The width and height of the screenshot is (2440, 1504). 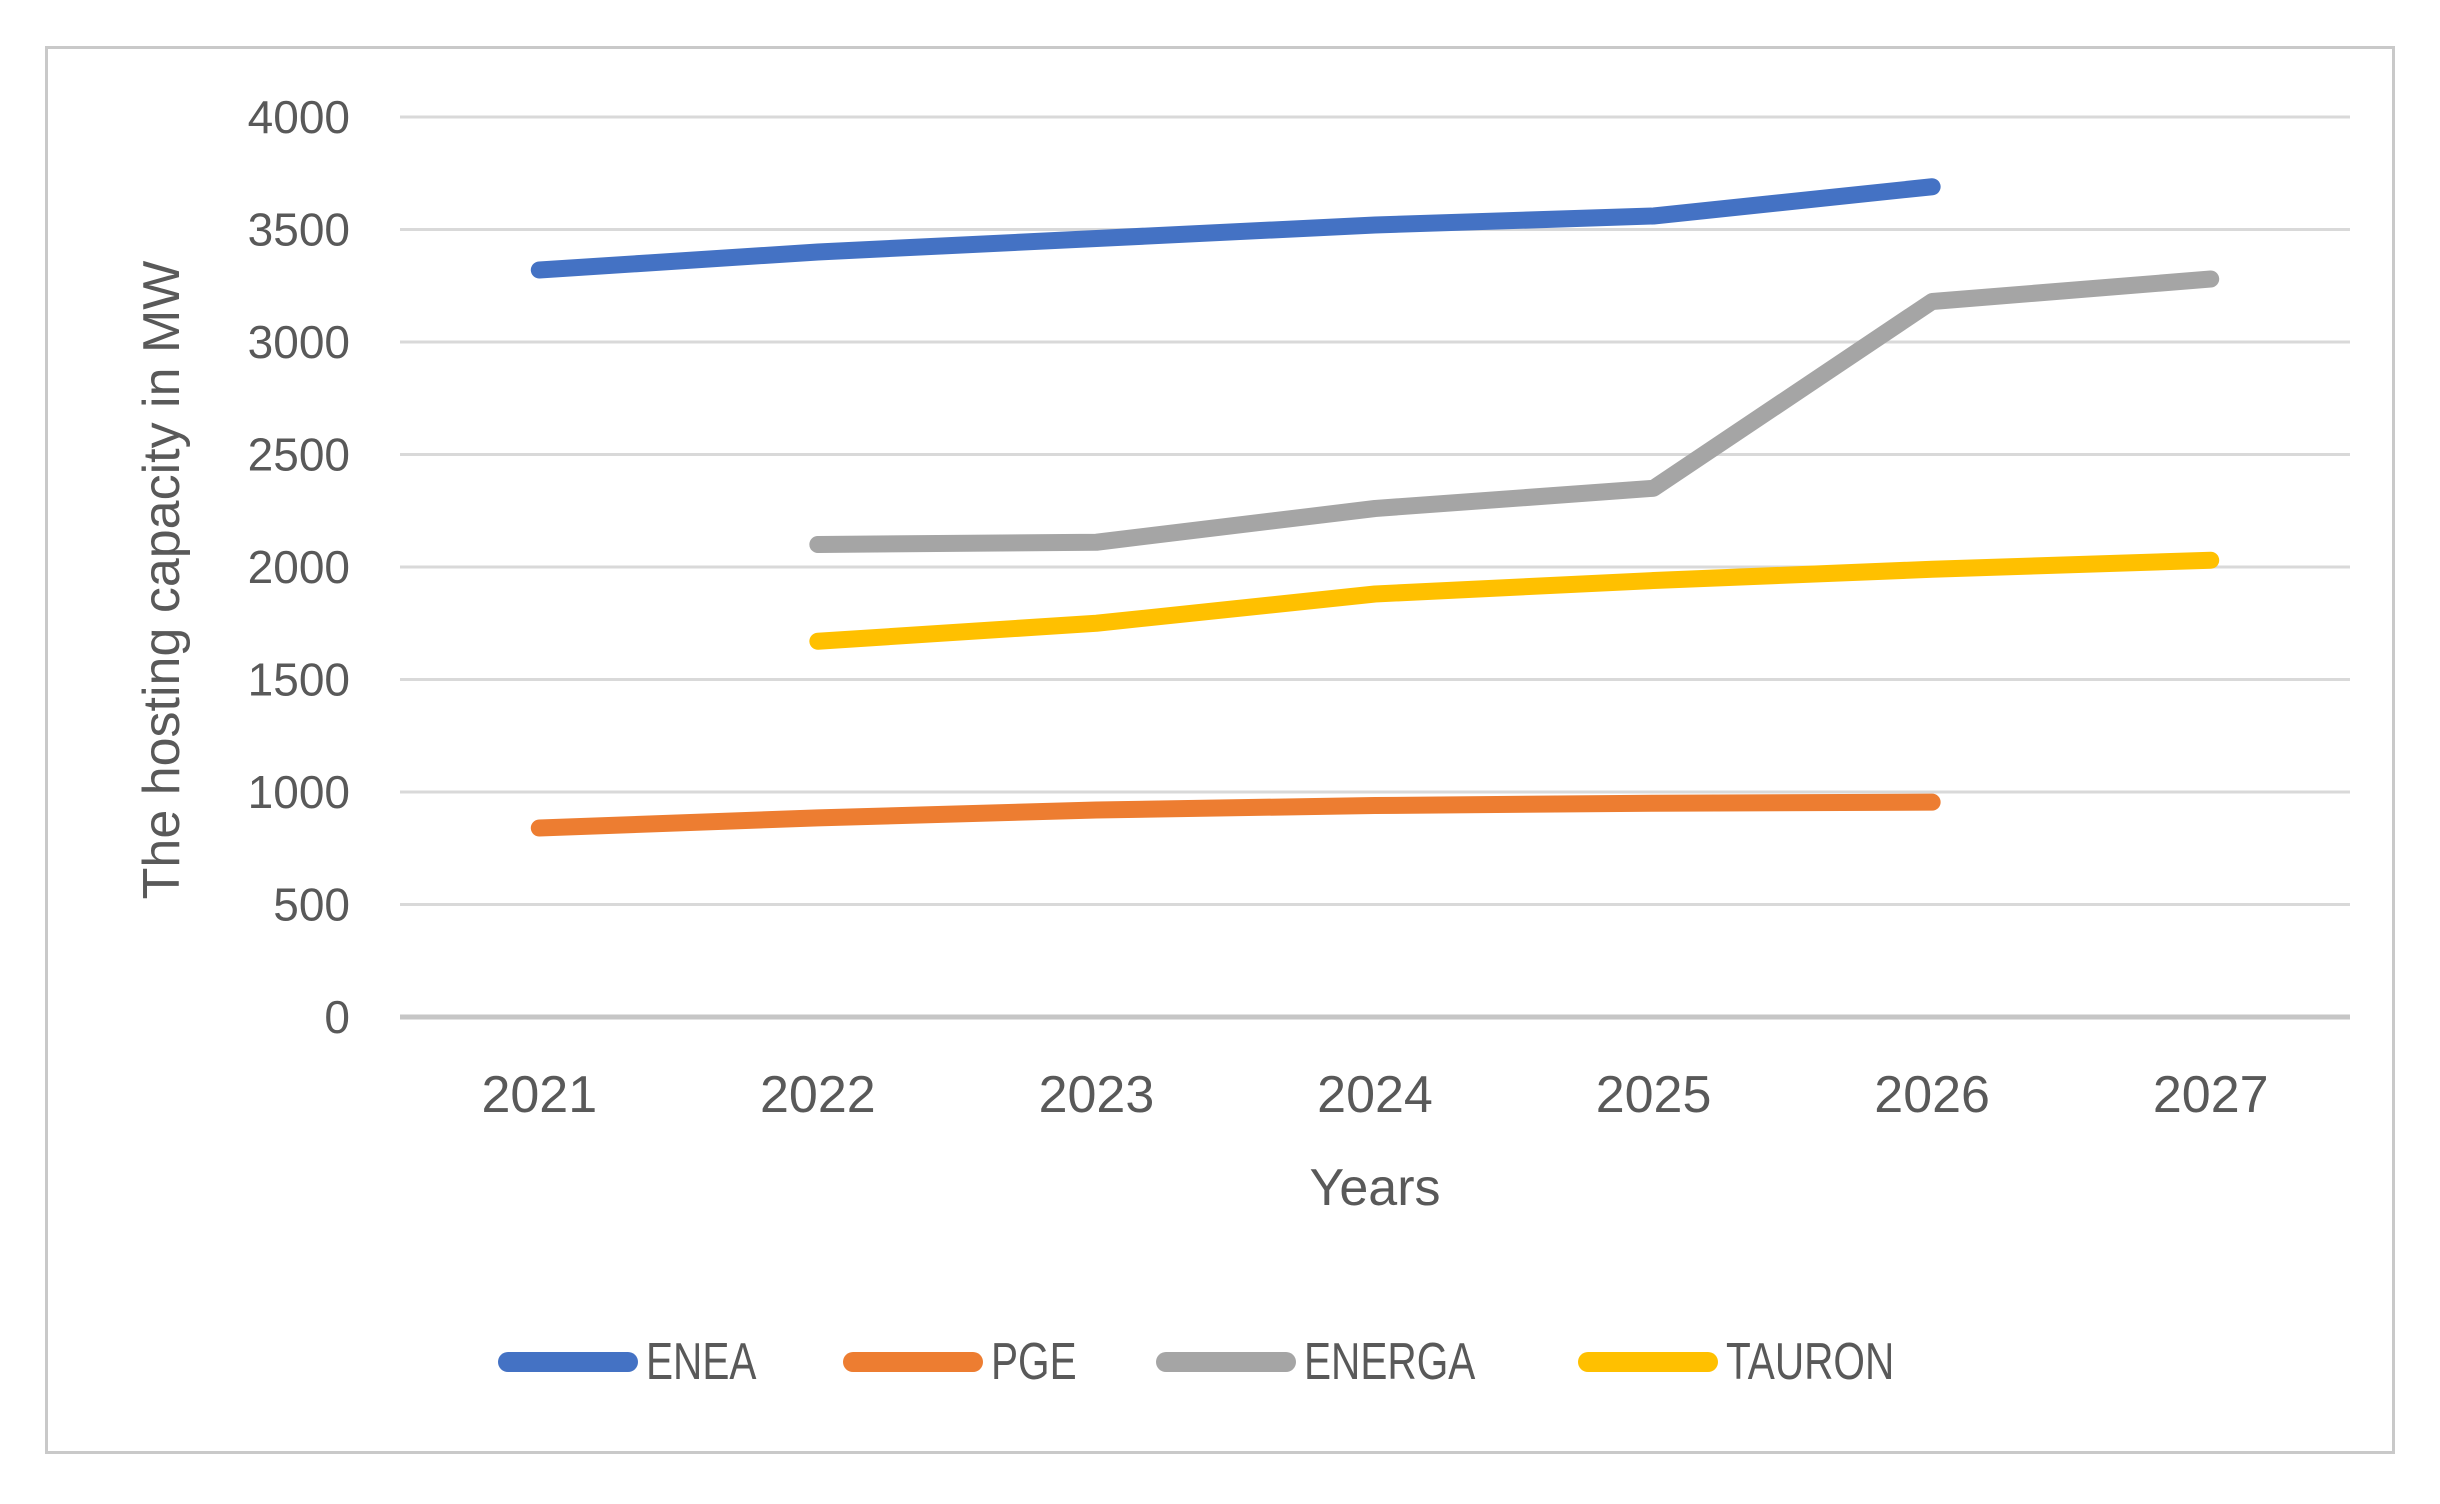 What do you see at coordinates (299, 455) in the screenshot?
I see `y-tick-label: 2500` at bounding box center [299, 455].